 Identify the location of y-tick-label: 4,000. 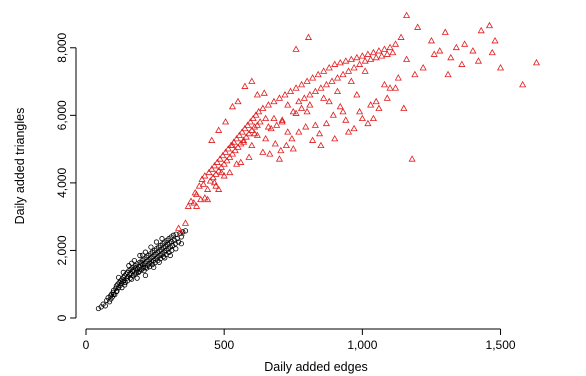
(62, 183).